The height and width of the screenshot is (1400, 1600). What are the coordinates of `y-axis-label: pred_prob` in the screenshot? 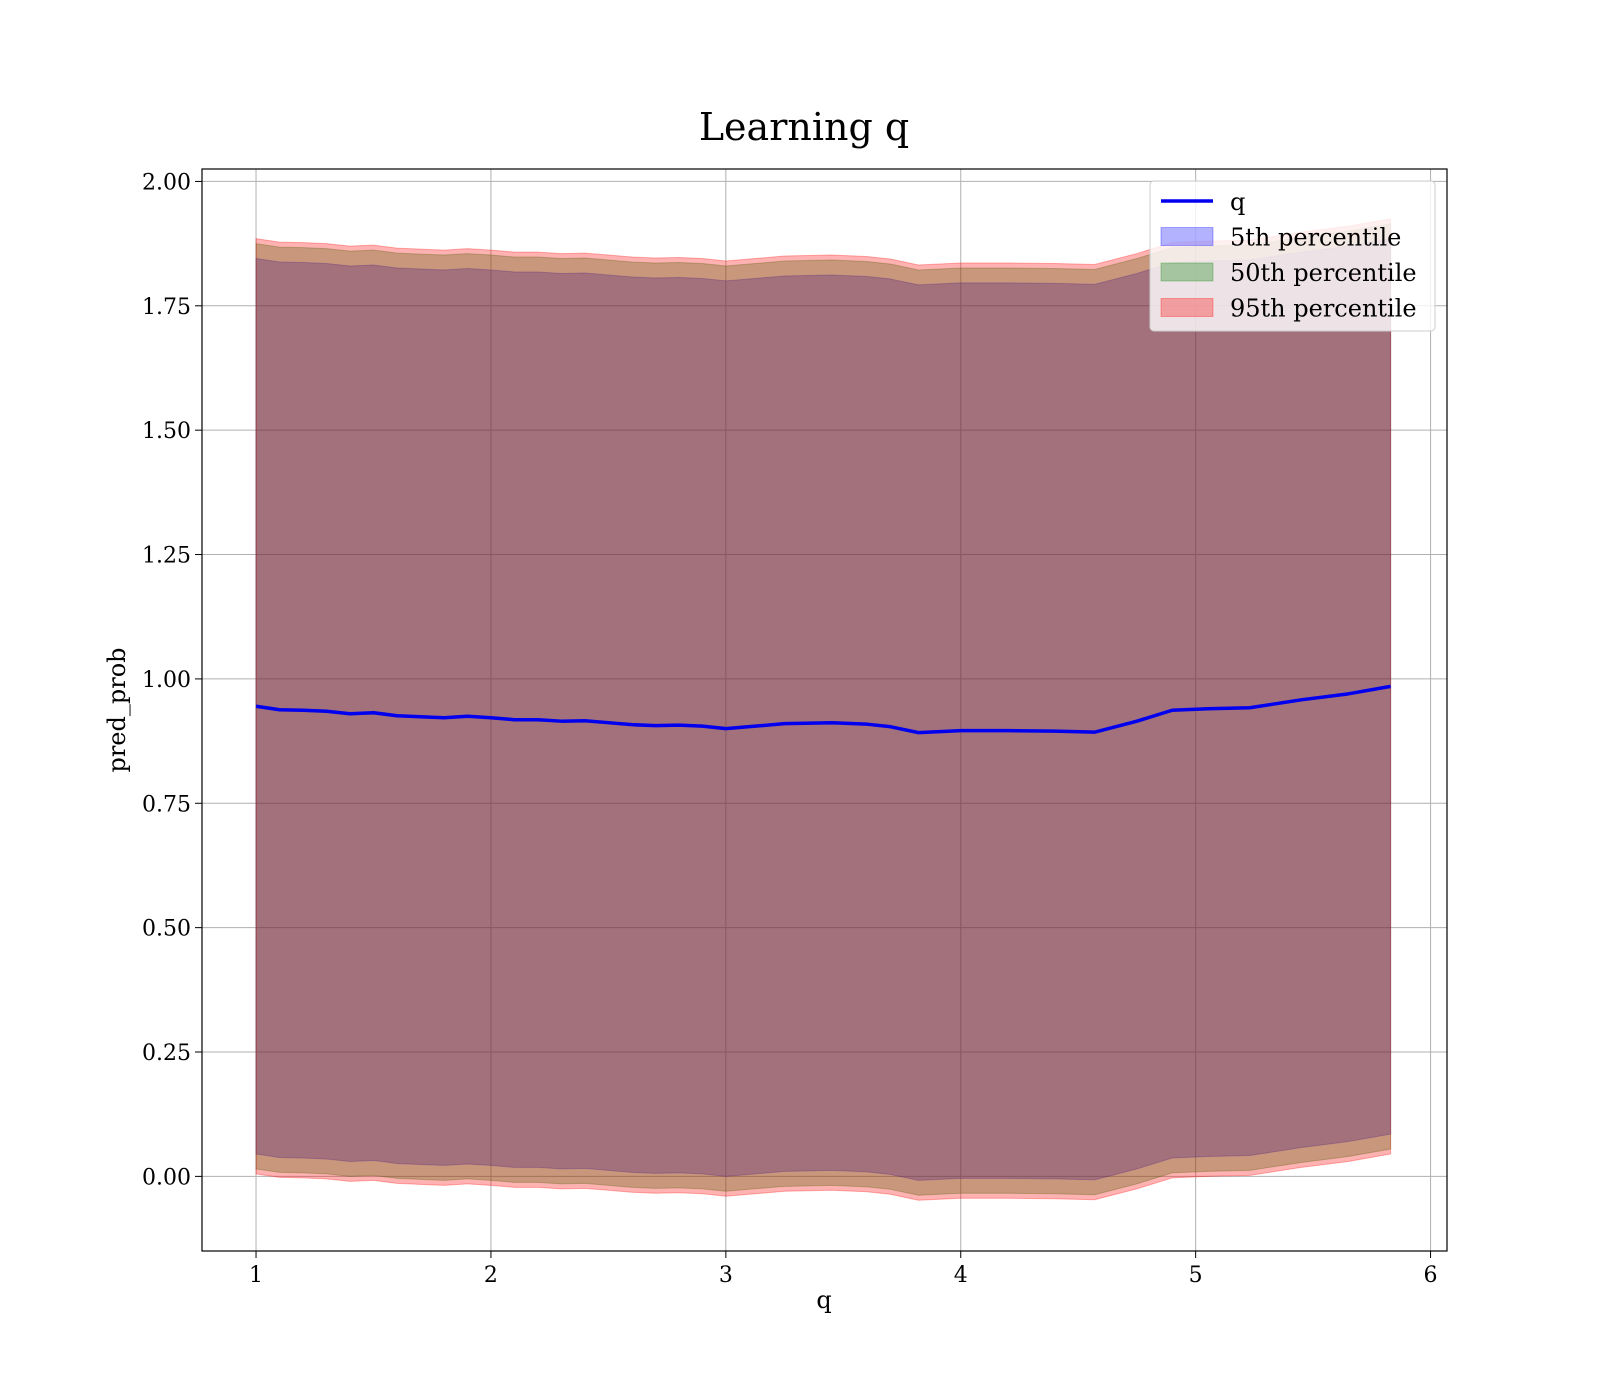 It's located at (117, 709).